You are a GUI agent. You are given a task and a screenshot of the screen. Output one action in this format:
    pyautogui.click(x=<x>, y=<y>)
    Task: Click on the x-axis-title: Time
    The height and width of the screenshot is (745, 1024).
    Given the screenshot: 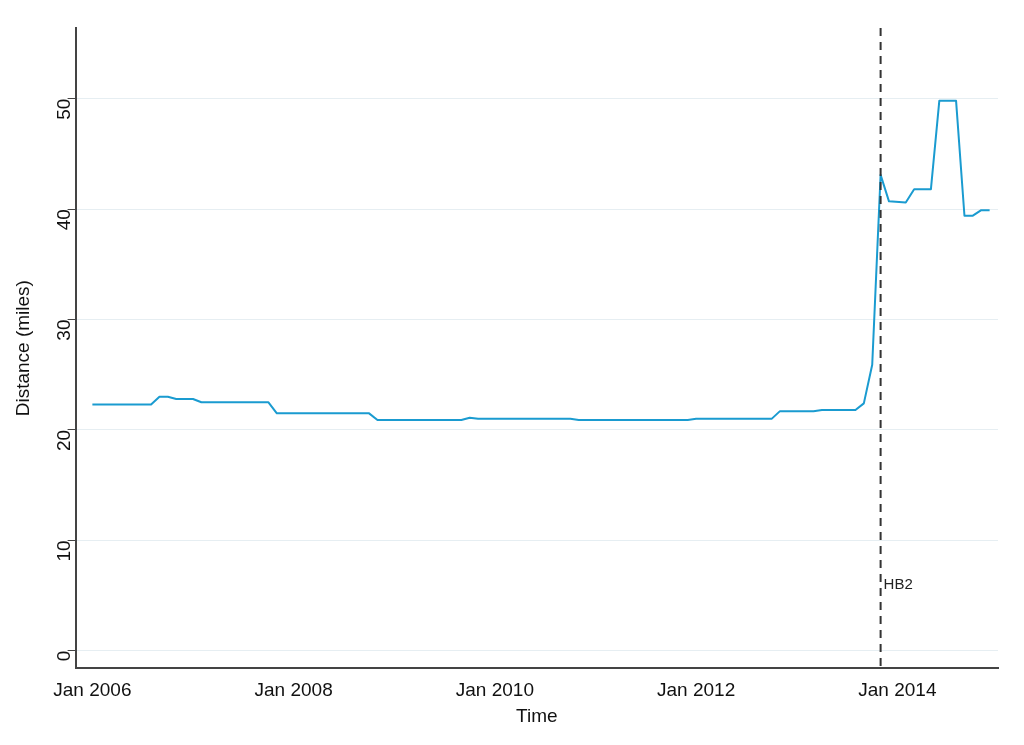 What is the action you would take?
    pyautogui.click(x=537, y=715)
    